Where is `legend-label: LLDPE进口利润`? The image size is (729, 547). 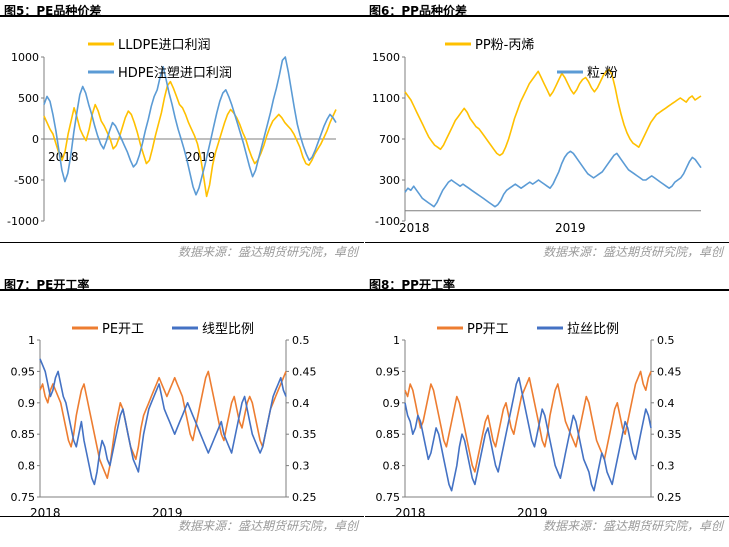 legend-label: LLDPE进口利润 is located at coordinates (164, 45).